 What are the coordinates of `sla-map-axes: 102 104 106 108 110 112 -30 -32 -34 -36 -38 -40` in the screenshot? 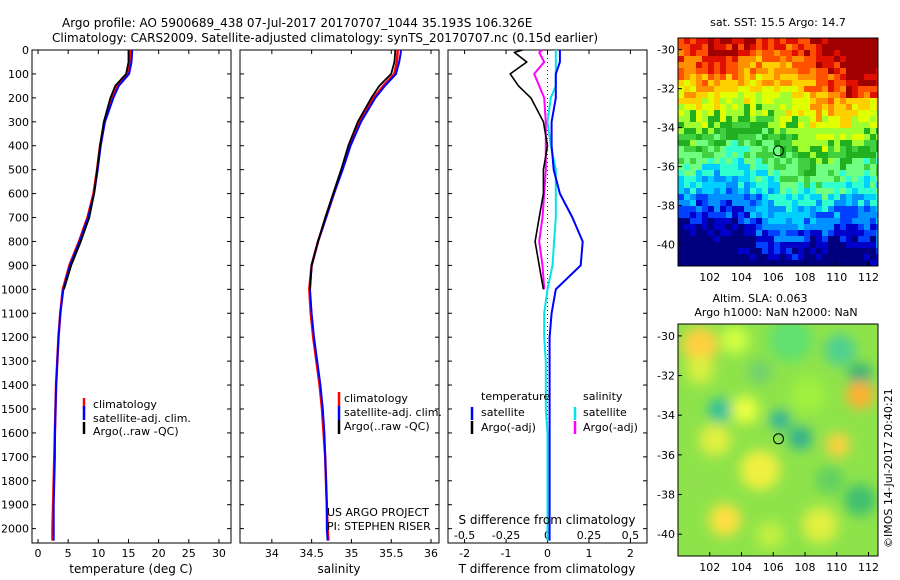 It's located at (768, 452).